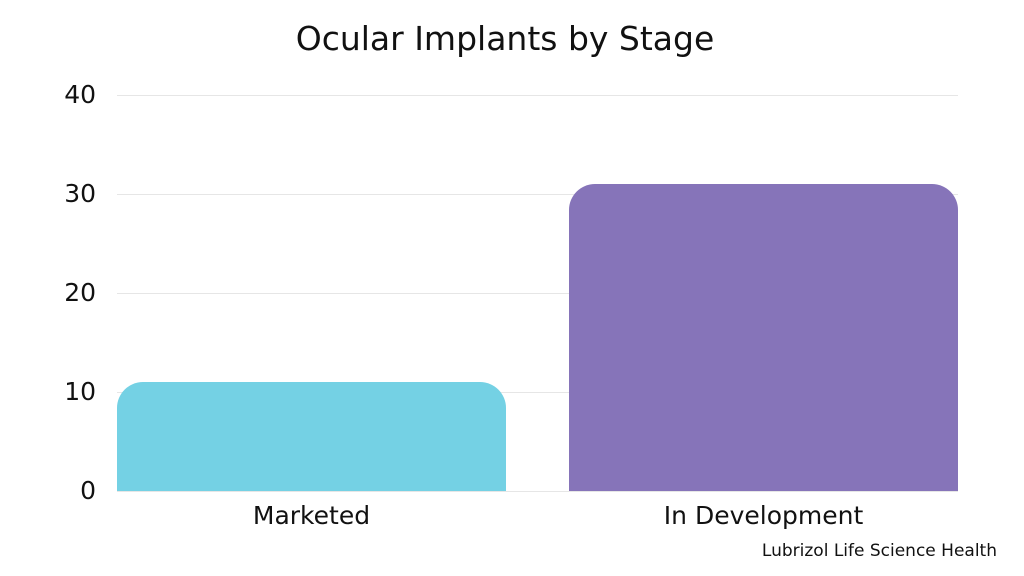 This screenshot has height=576, width=1024. Describe the element at coordinates (88, 490) in the screenshot. I see `y-tick-label-0: 0` at that location.